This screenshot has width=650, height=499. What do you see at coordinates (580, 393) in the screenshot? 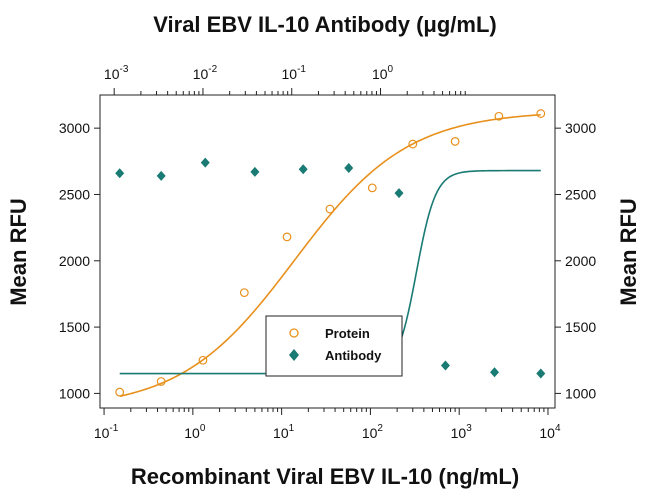
I see `y-tick-label-right: 1000` at bounding box center [580, 393].